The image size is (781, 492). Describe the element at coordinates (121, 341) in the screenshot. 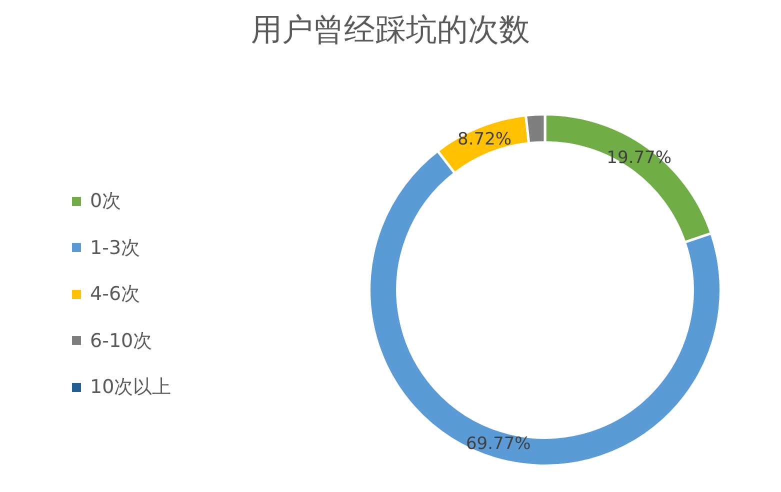

I see `legend-label: 6-10次` at that location.